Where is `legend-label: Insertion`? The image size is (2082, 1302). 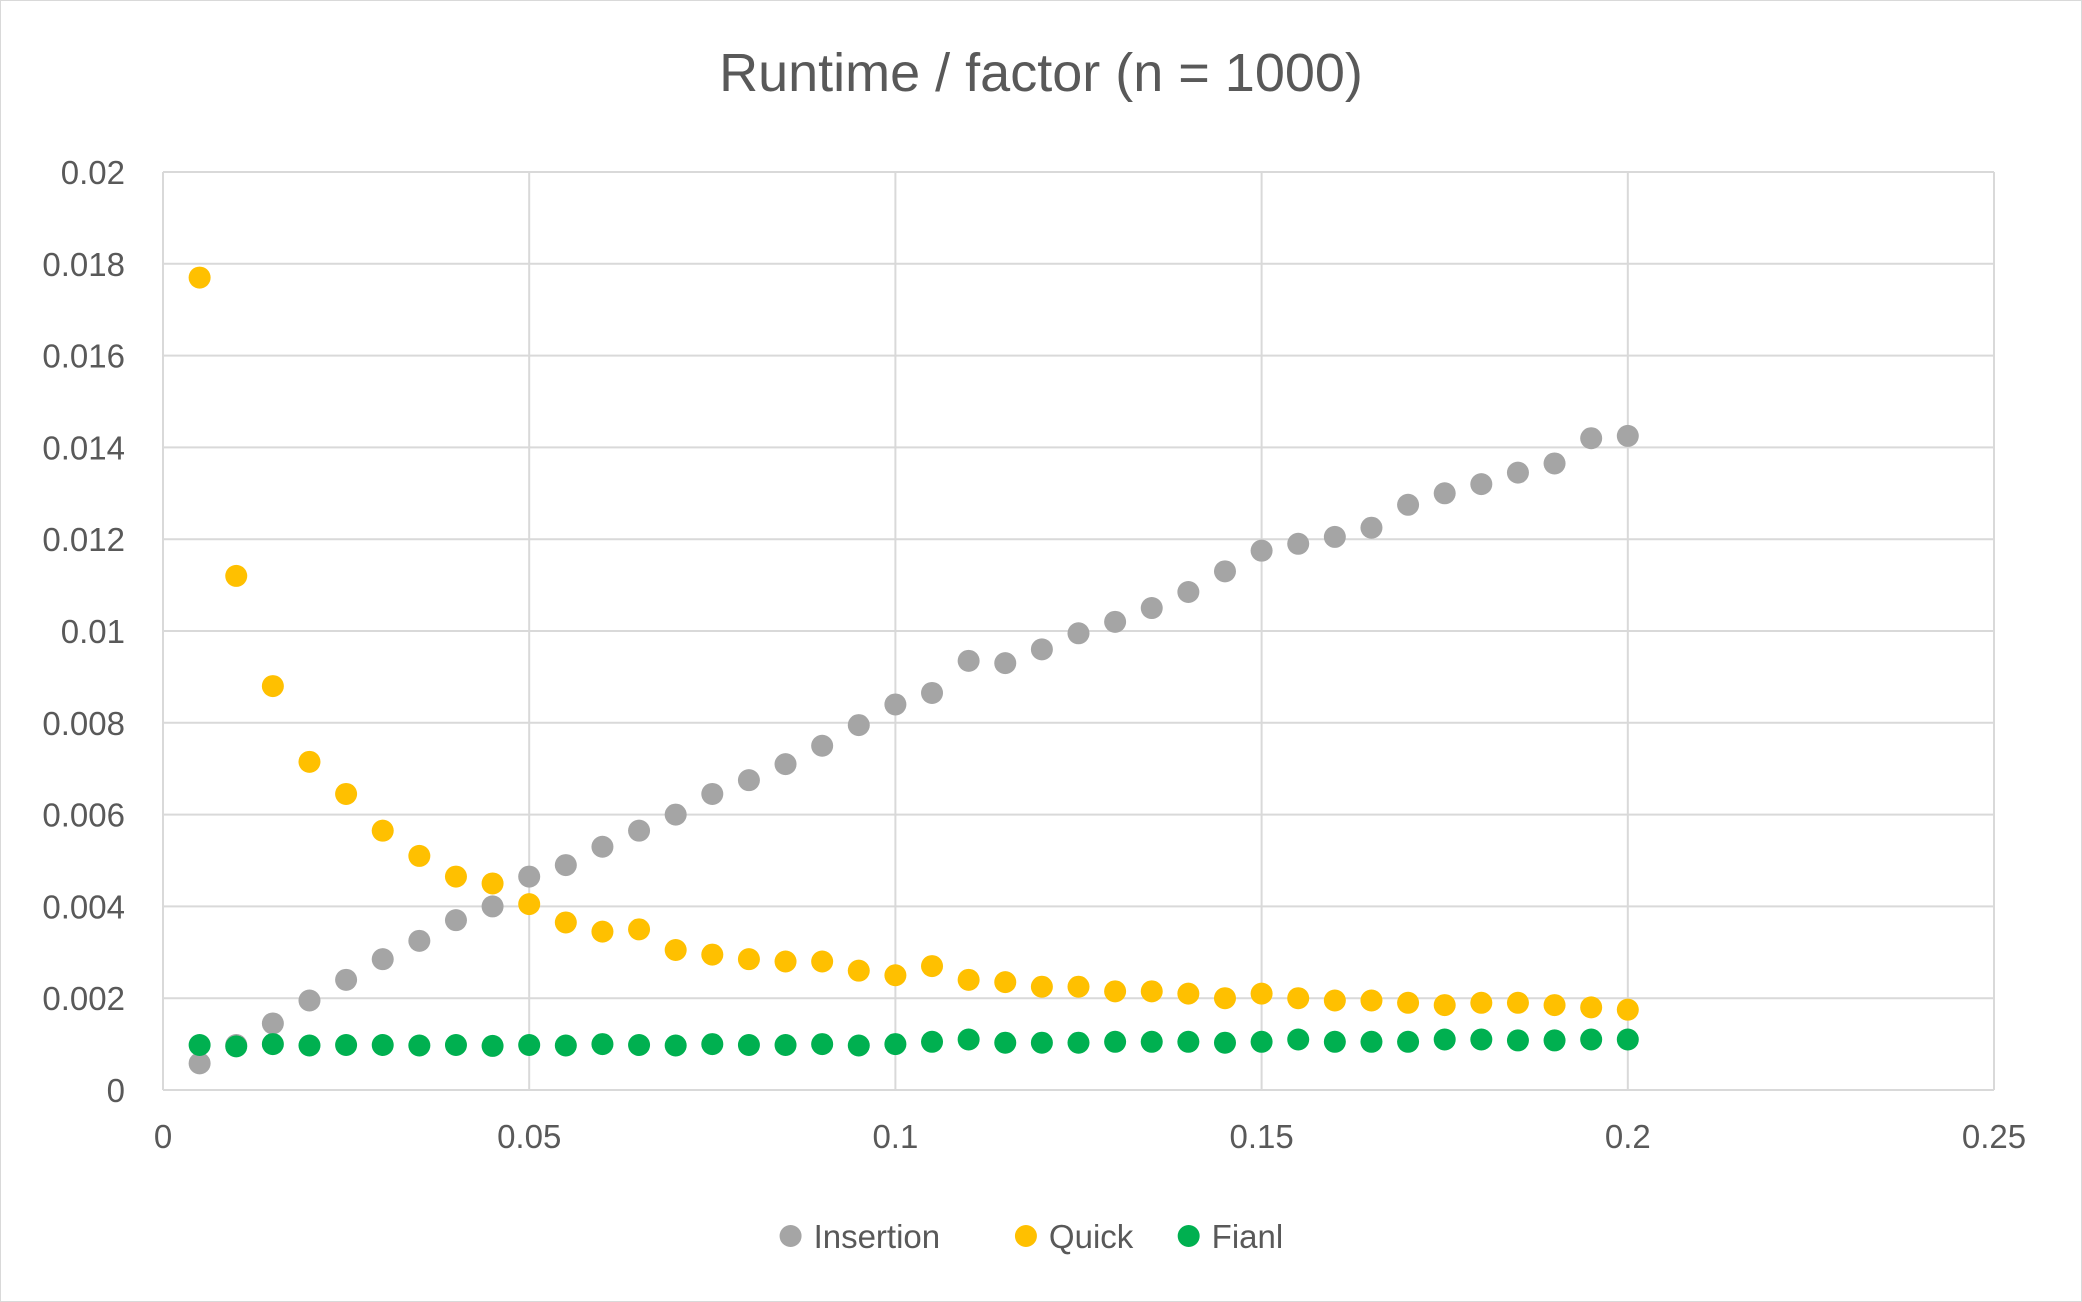 legend-label: Insertion is located at coordinates (877, 1236).